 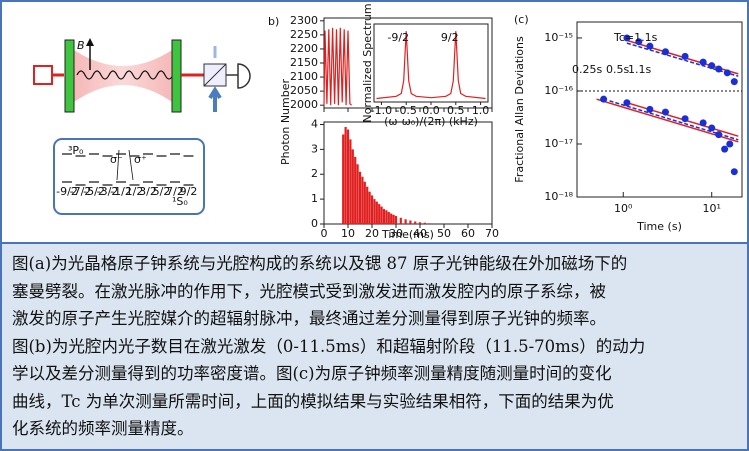 I want to click on atoms, so click(x=125, y=75).